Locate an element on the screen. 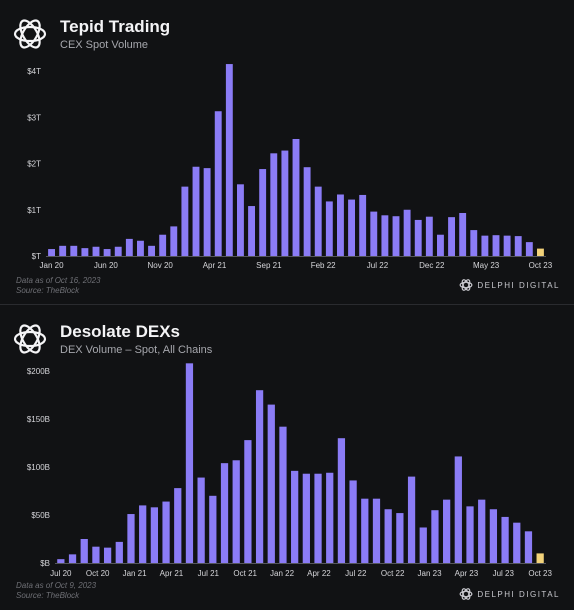  brand-mark: DELPHI DIGITAL is located at coordinates (509, 594).